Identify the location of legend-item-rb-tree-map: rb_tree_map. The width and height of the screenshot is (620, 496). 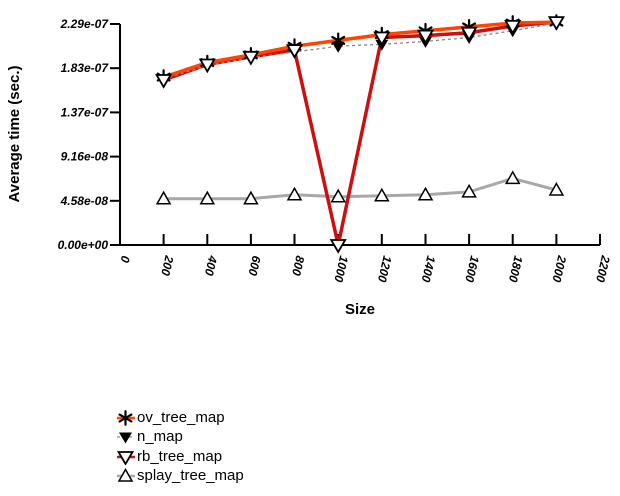
(180, 457).